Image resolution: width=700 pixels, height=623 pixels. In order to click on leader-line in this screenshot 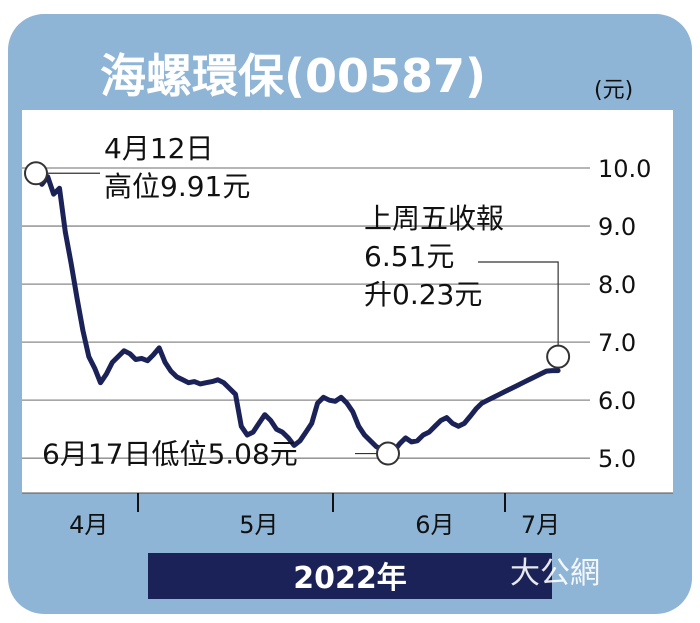, I will do `click(518, 303)`.